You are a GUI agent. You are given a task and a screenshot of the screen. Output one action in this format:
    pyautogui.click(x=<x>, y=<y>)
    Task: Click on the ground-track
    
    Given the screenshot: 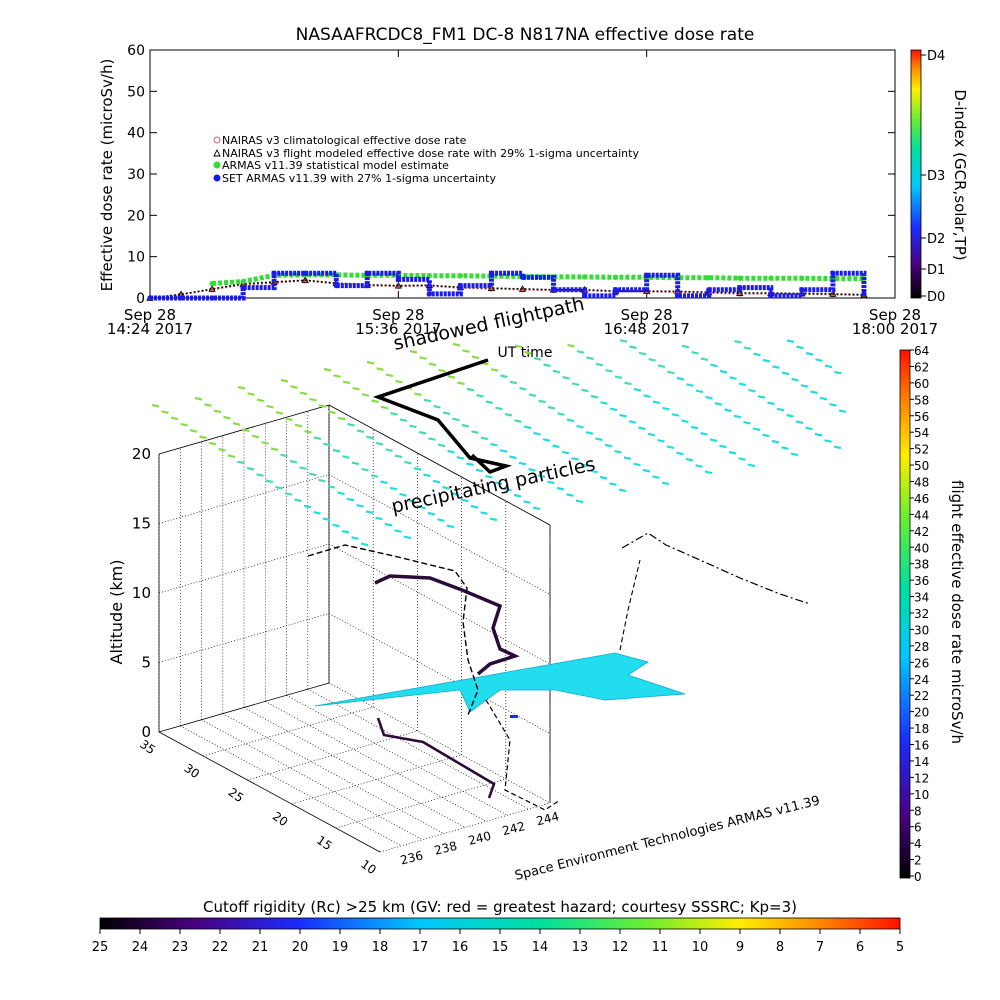 What is the action you would take?
    pyautogui.click(x=436, y=758)
    